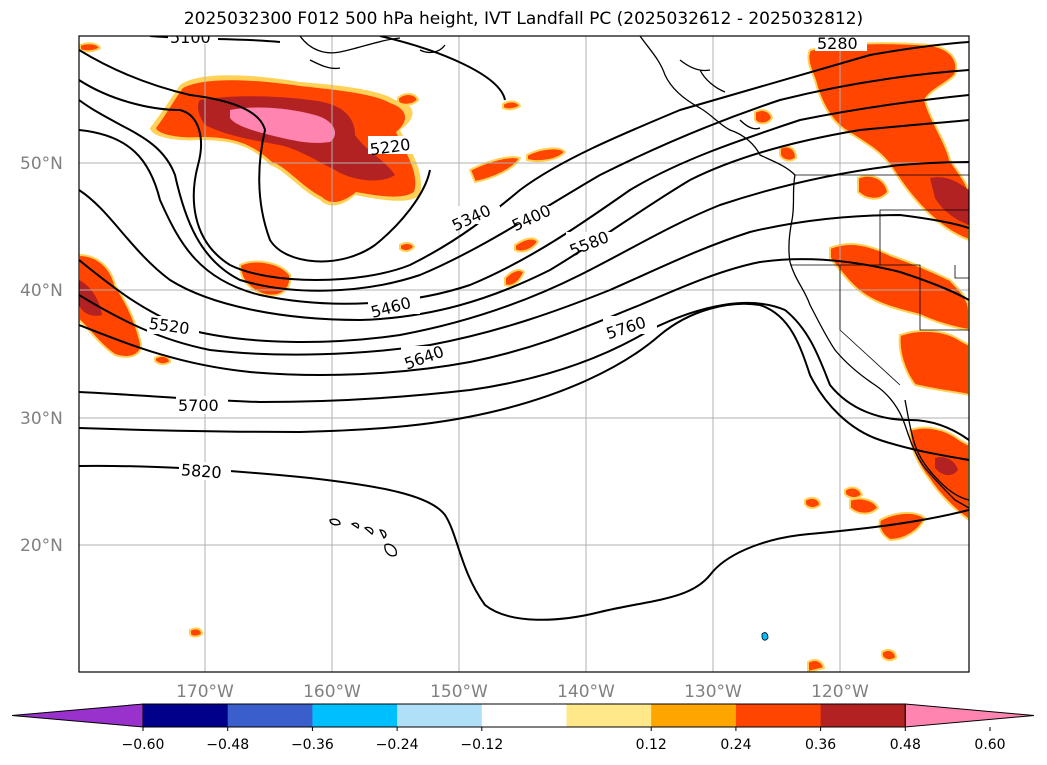  Describe the element at coordinates (90, 298) in the screenshot. I see `ivt-blob-west-core` at that location.